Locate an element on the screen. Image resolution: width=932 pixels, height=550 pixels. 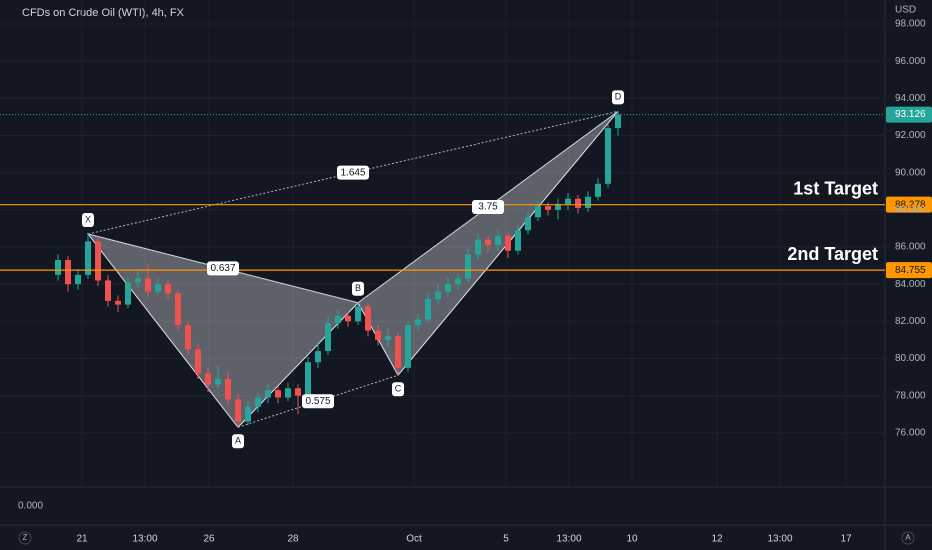
ratio-label: 1.645 is located at coordinates (352, 172).